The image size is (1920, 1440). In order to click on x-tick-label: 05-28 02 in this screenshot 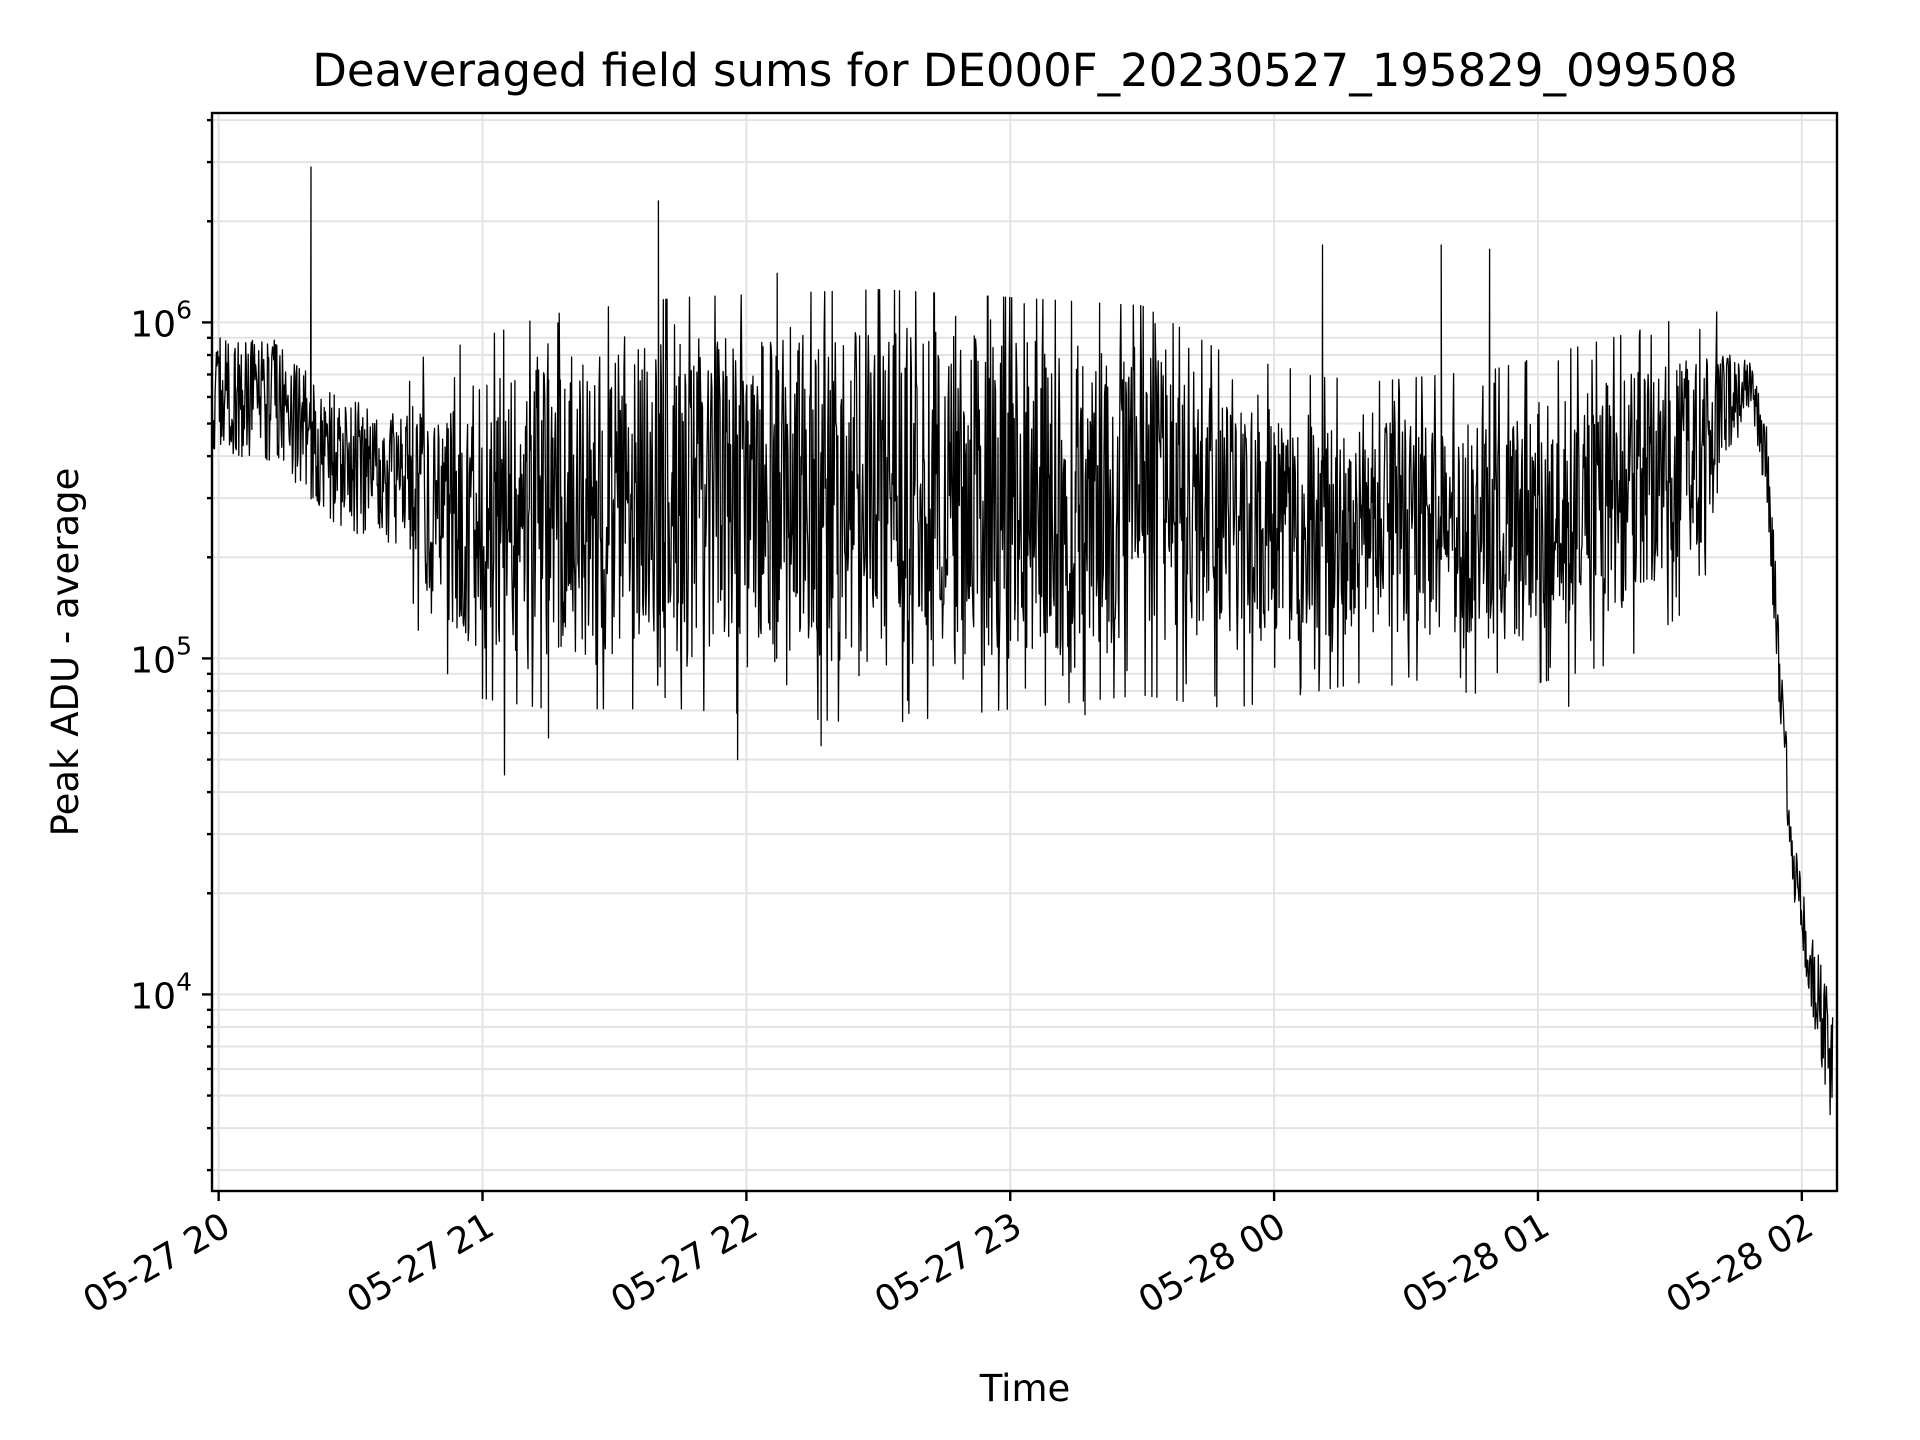, I will do `click(1740, 1263)`.